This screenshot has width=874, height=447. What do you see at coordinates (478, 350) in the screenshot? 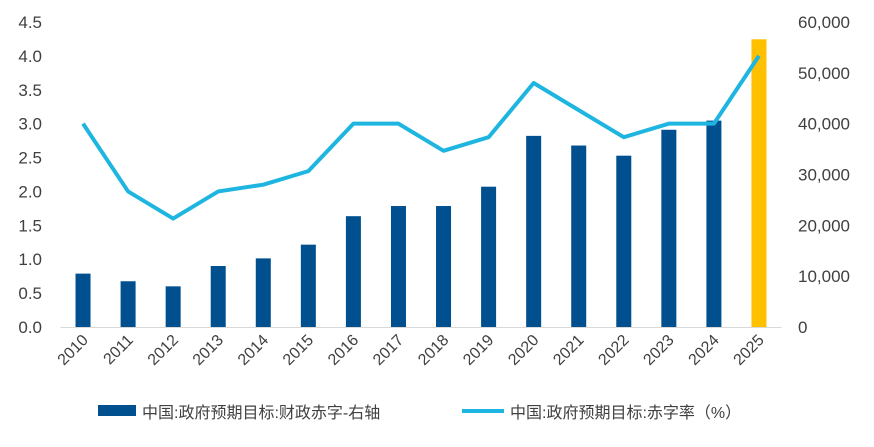
I see `x-axis-tick-label: 2019` at bounding box center [478, 350].